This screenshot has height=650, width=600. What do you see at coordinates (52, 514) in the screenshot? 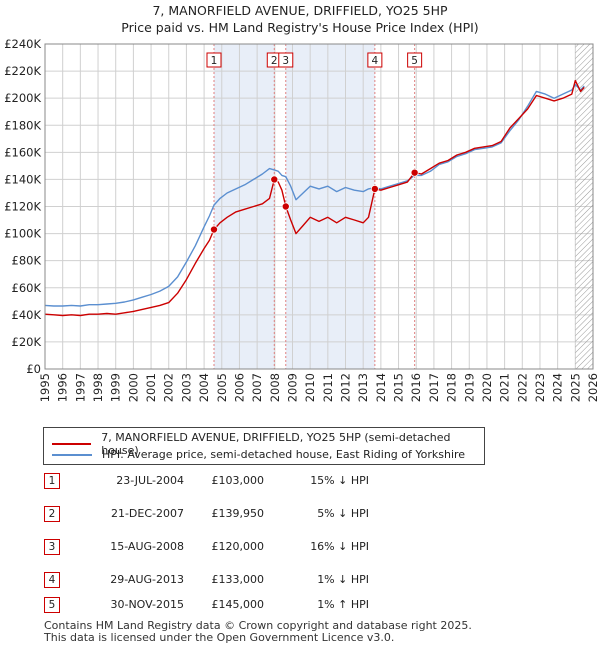
I see `sale-number-badge: 2` at bounding box center [52, 514].